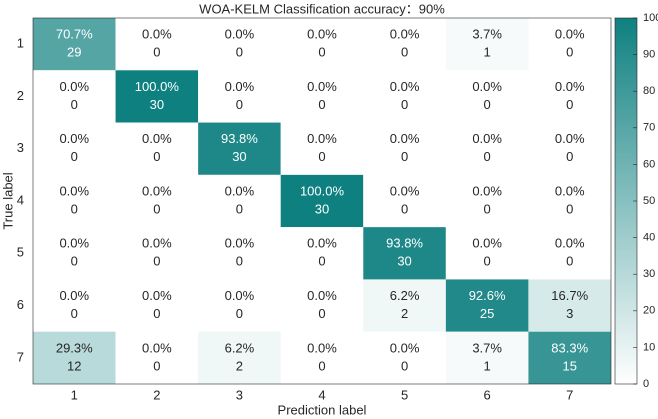 The width and height of the screenshot is (658, 419). I want to click on colorbar-tick-label: 40, so click(649, 238).